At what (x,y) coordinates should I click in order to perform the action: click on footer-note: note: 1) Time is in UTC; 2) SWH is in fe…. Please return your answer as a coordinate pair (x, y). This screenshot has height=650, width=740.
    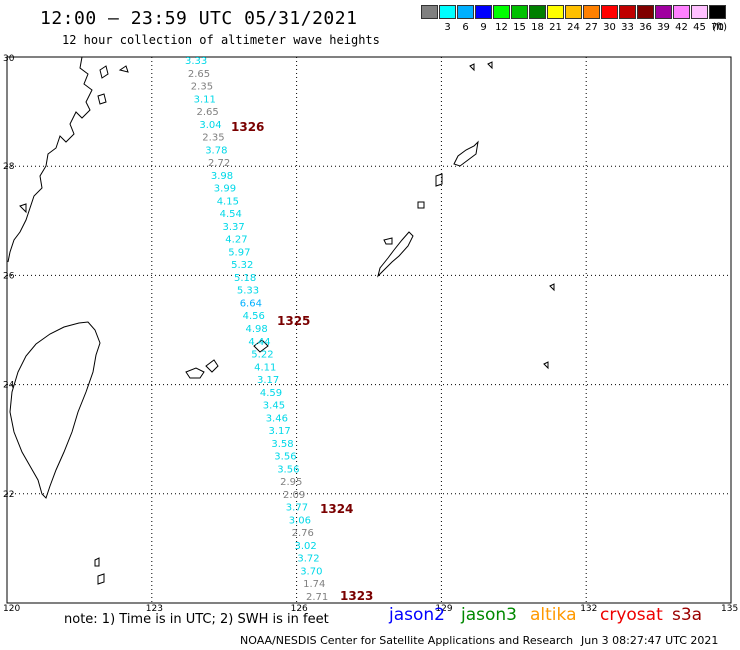
    Looking at the image, I should click on (196, 619).